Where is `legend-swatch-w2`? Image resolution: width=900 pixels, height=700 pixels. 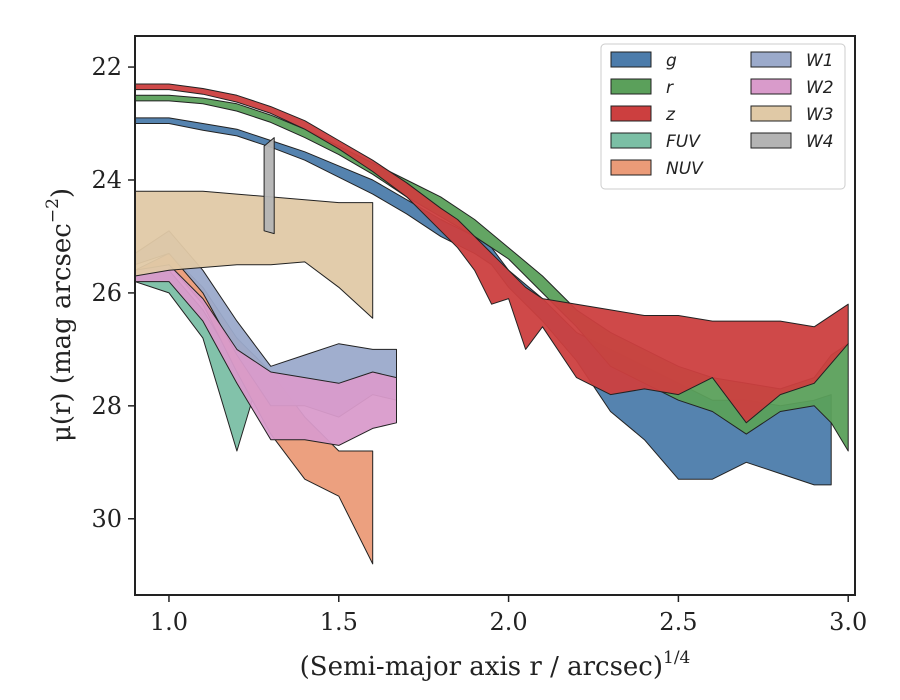
legend-swatch-w2 is located at coordinates (771, 86).